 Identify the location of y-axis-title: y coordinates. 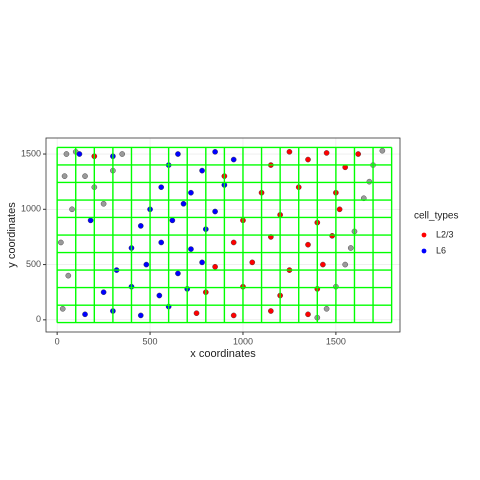
(12, 235).